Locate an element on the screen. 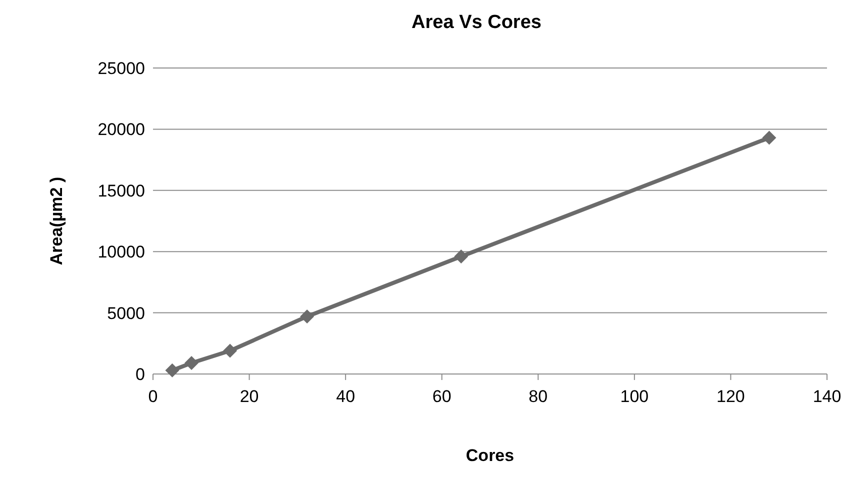  y-tick-label: 5000 is located at coordinates (126, 313).